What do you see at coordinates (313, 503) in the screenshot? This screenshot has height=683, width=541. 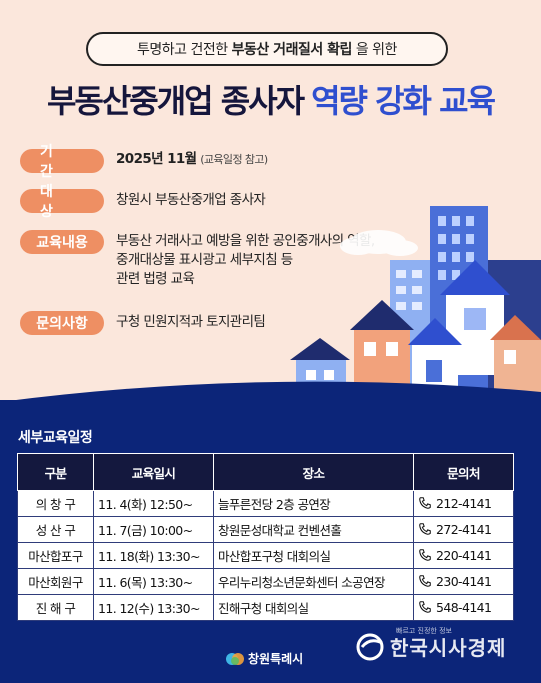 I see `cell-venue: 늘푸른전당 2층 공연장` at bounding box center [313, 503].